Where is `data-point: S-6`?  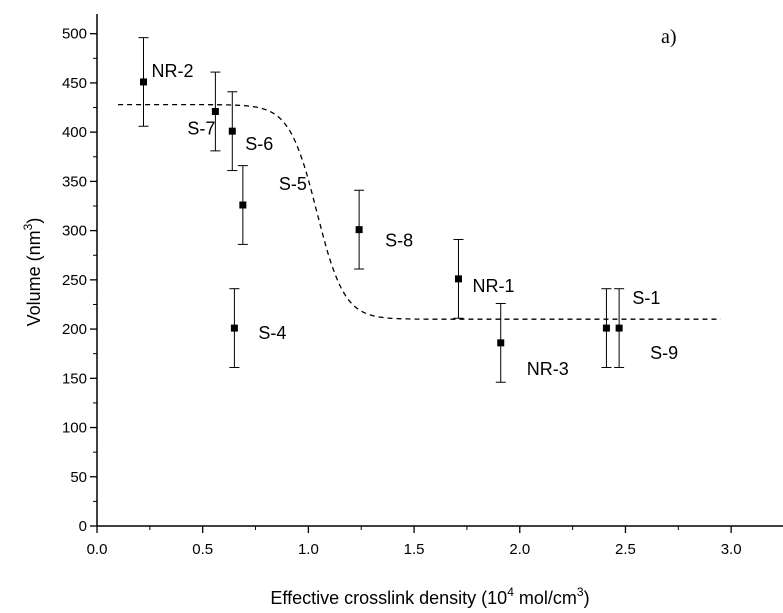
data-point: S-6 is located at coordinates (250, 131).